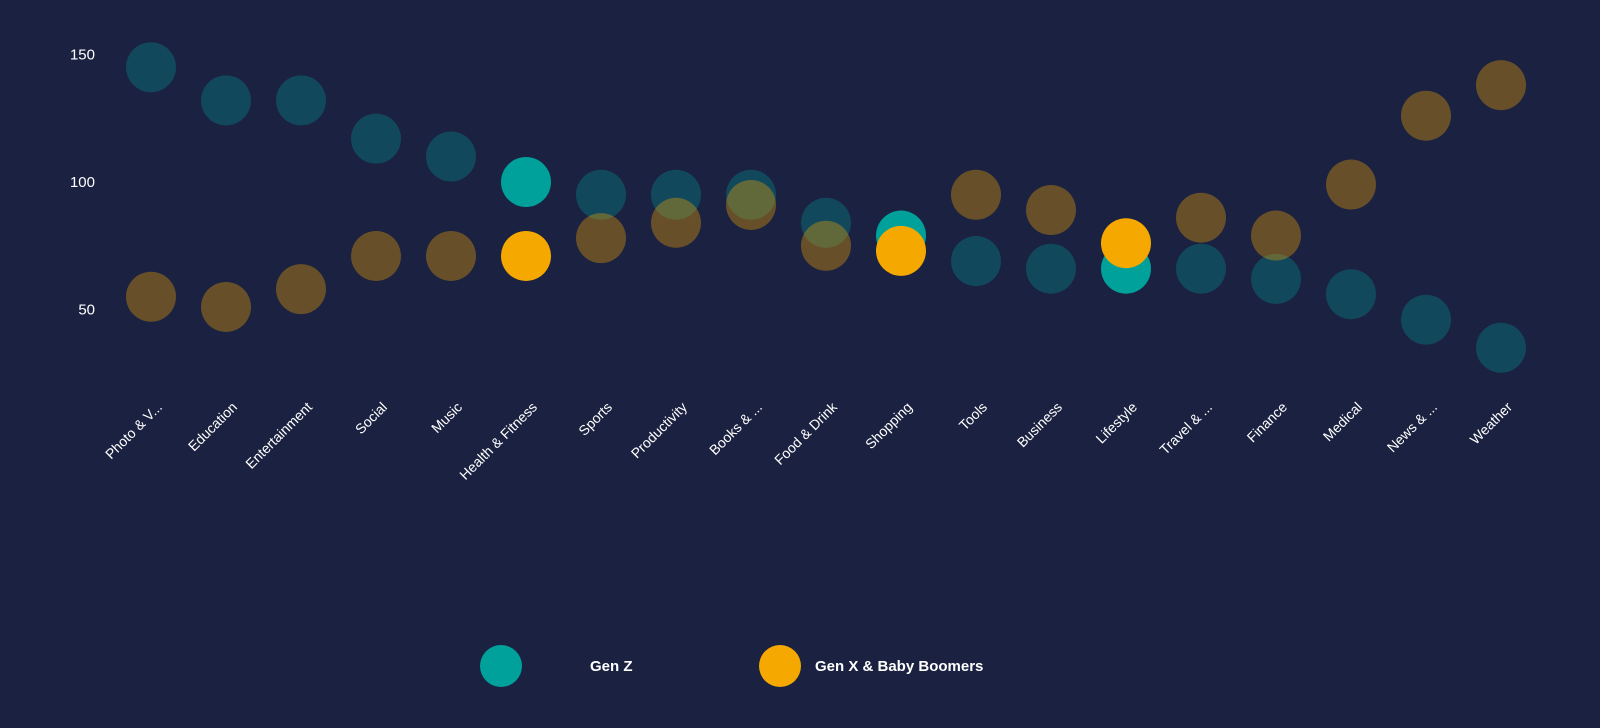 Image resolution: width=1600 pixels, height=728 pixels. Describe the element at coordinates (151, 296) in the screenshot. I see `dot-gen-x-photo-v` at that location.